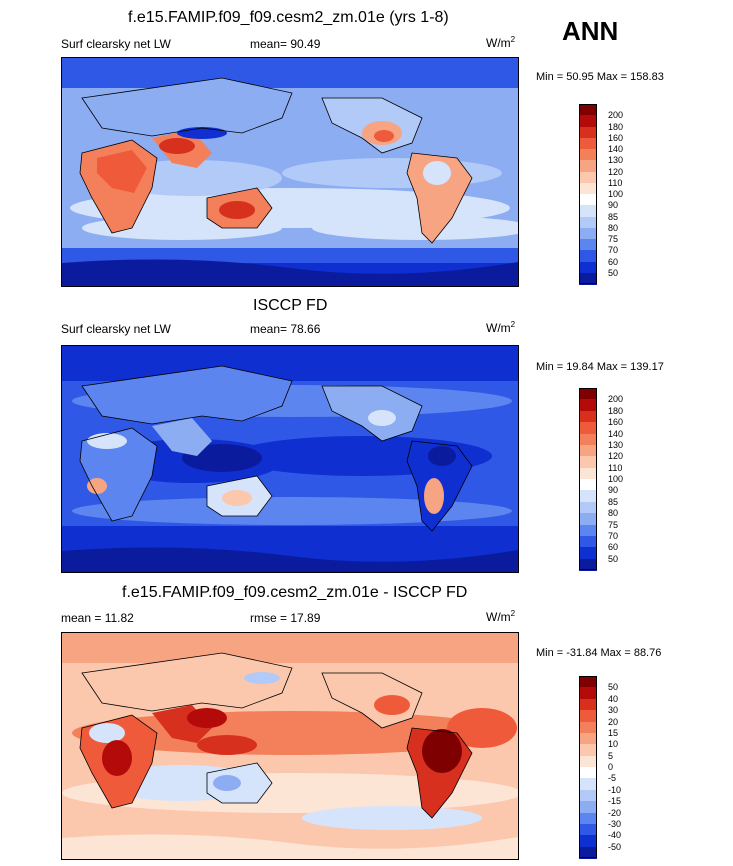 This screenshot has height=866, width=733. What do you see at coordinates (615, 789) in the screenshot?
I see `colorbar-tick-label: -10` at bounding box center [615, 789].